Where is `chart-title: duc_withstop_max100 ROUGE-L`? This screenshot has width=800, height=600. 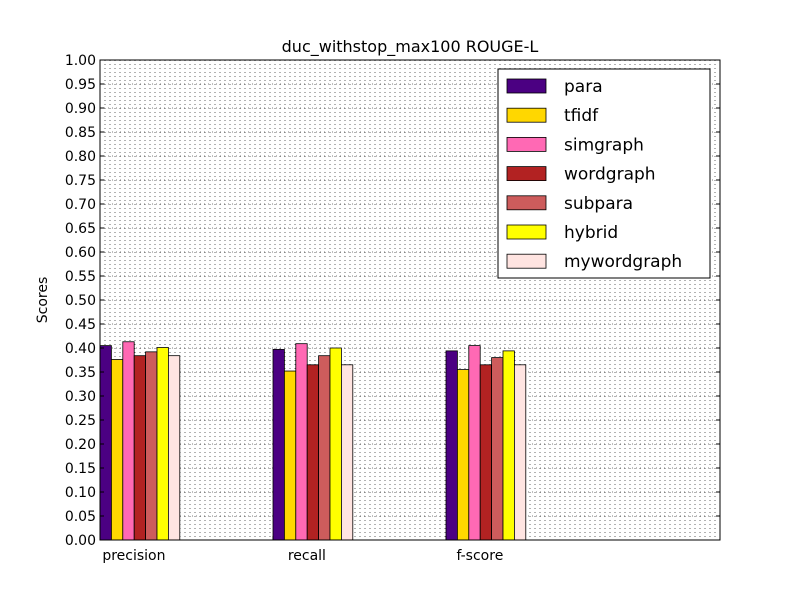 chart-title: duc_withstop_max100 ROUGE-L is located at coordinates (410, 47).